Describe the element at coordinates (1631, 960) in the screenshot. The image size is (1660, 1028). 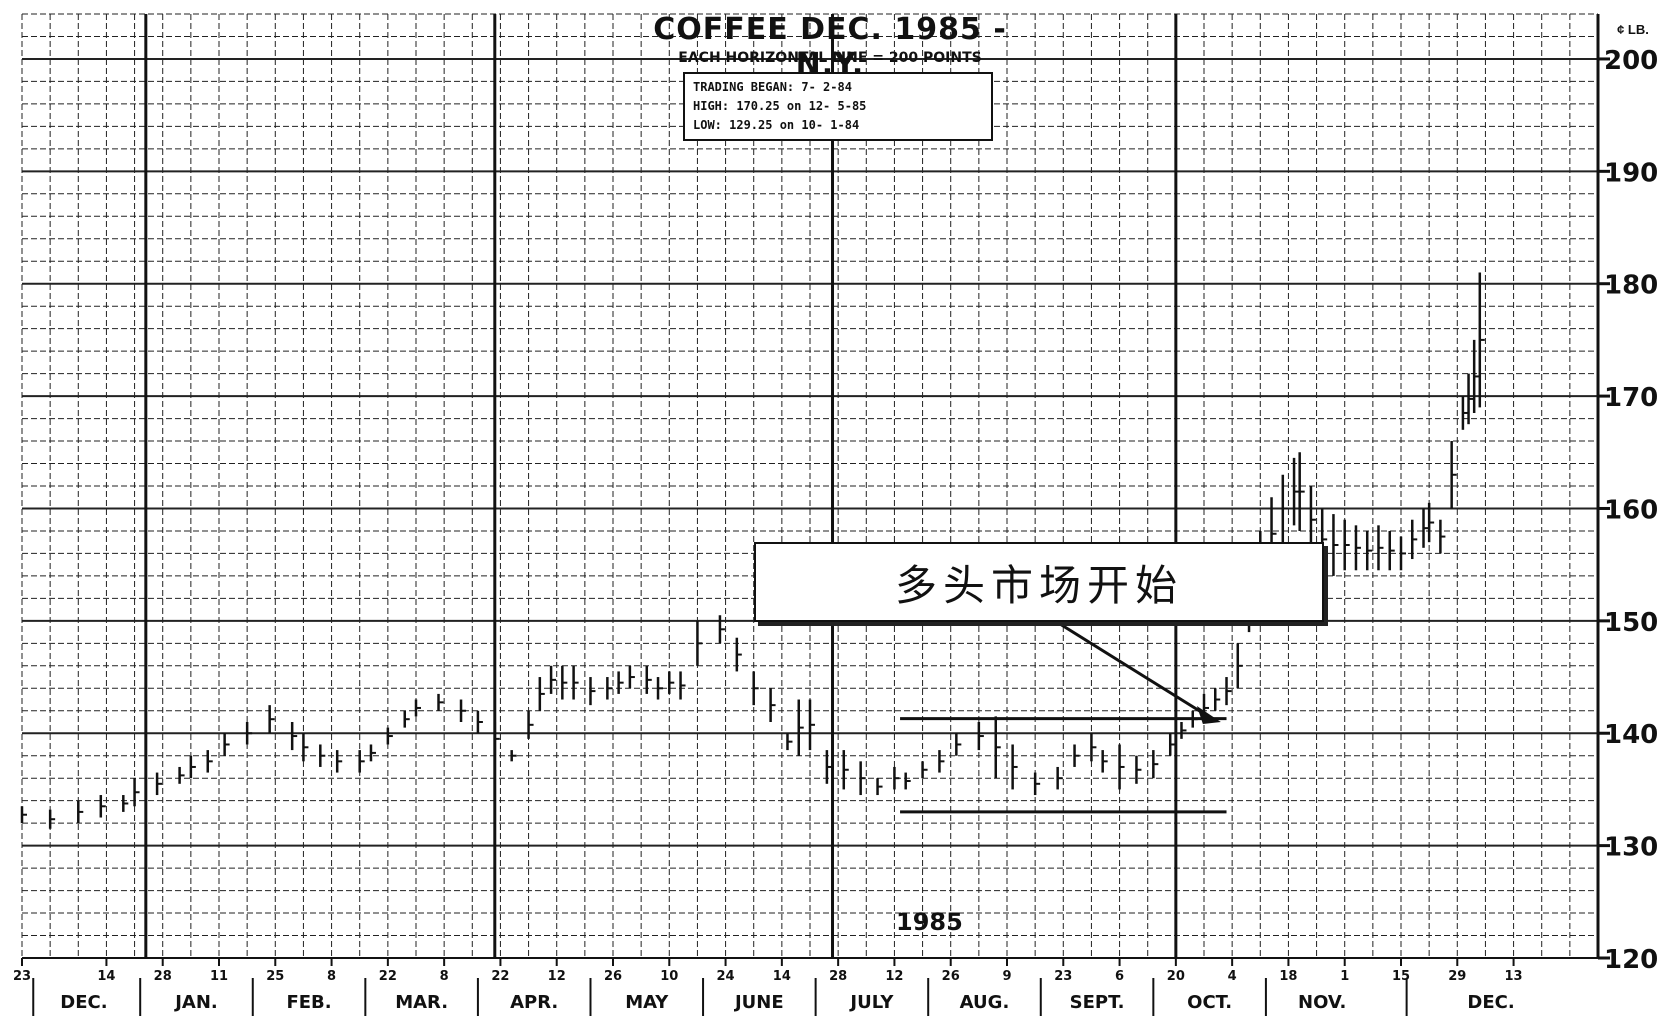
I see `y-tick-label: 120` at that location.